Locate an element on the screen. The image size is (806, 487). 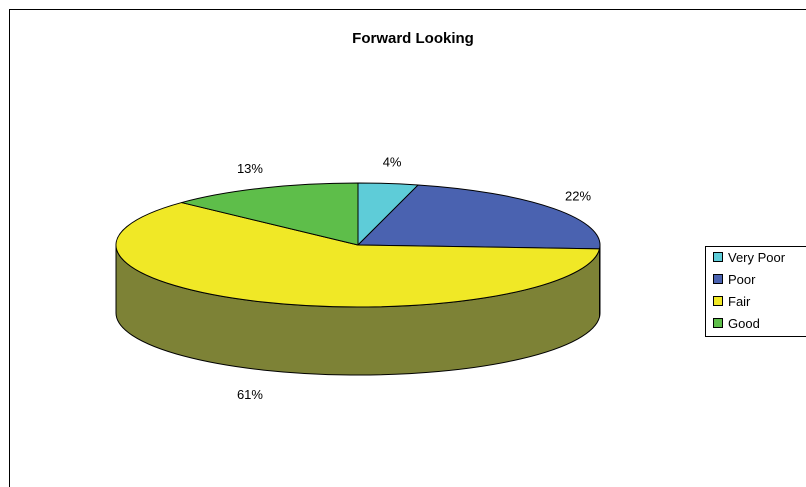
pie-slice-good is located at coordinates (270, 214).